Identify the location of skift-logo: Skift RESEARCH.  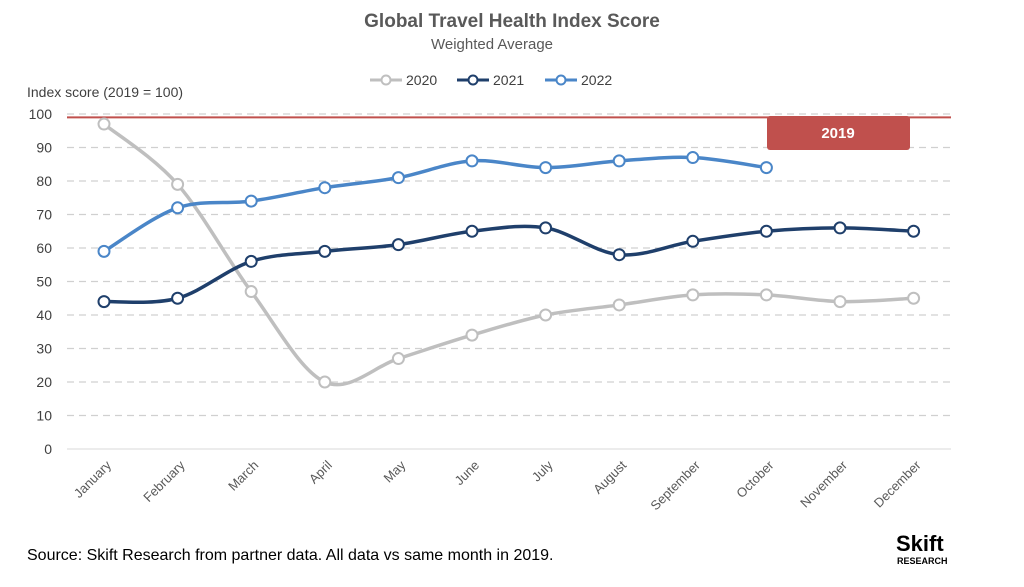
(922, 548).